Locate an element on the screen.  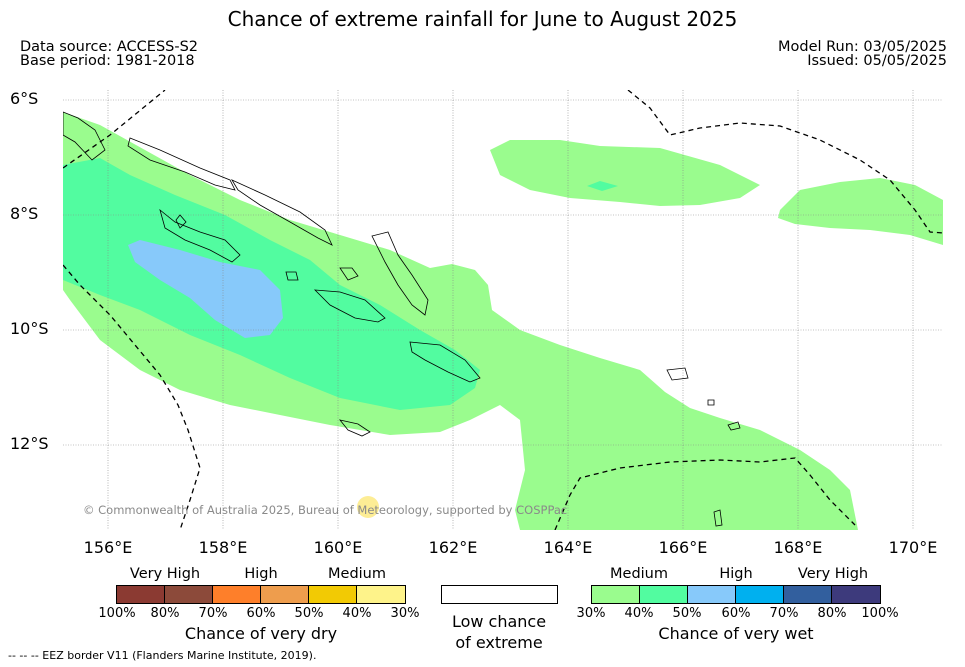
wet-tick-100: 100% is located at coordinates (880, 613).